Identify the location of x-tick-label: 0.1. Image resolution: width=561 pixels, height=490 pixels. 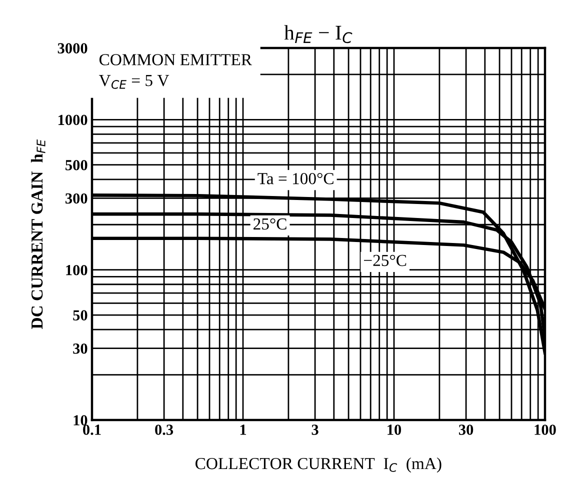
(92, 429).